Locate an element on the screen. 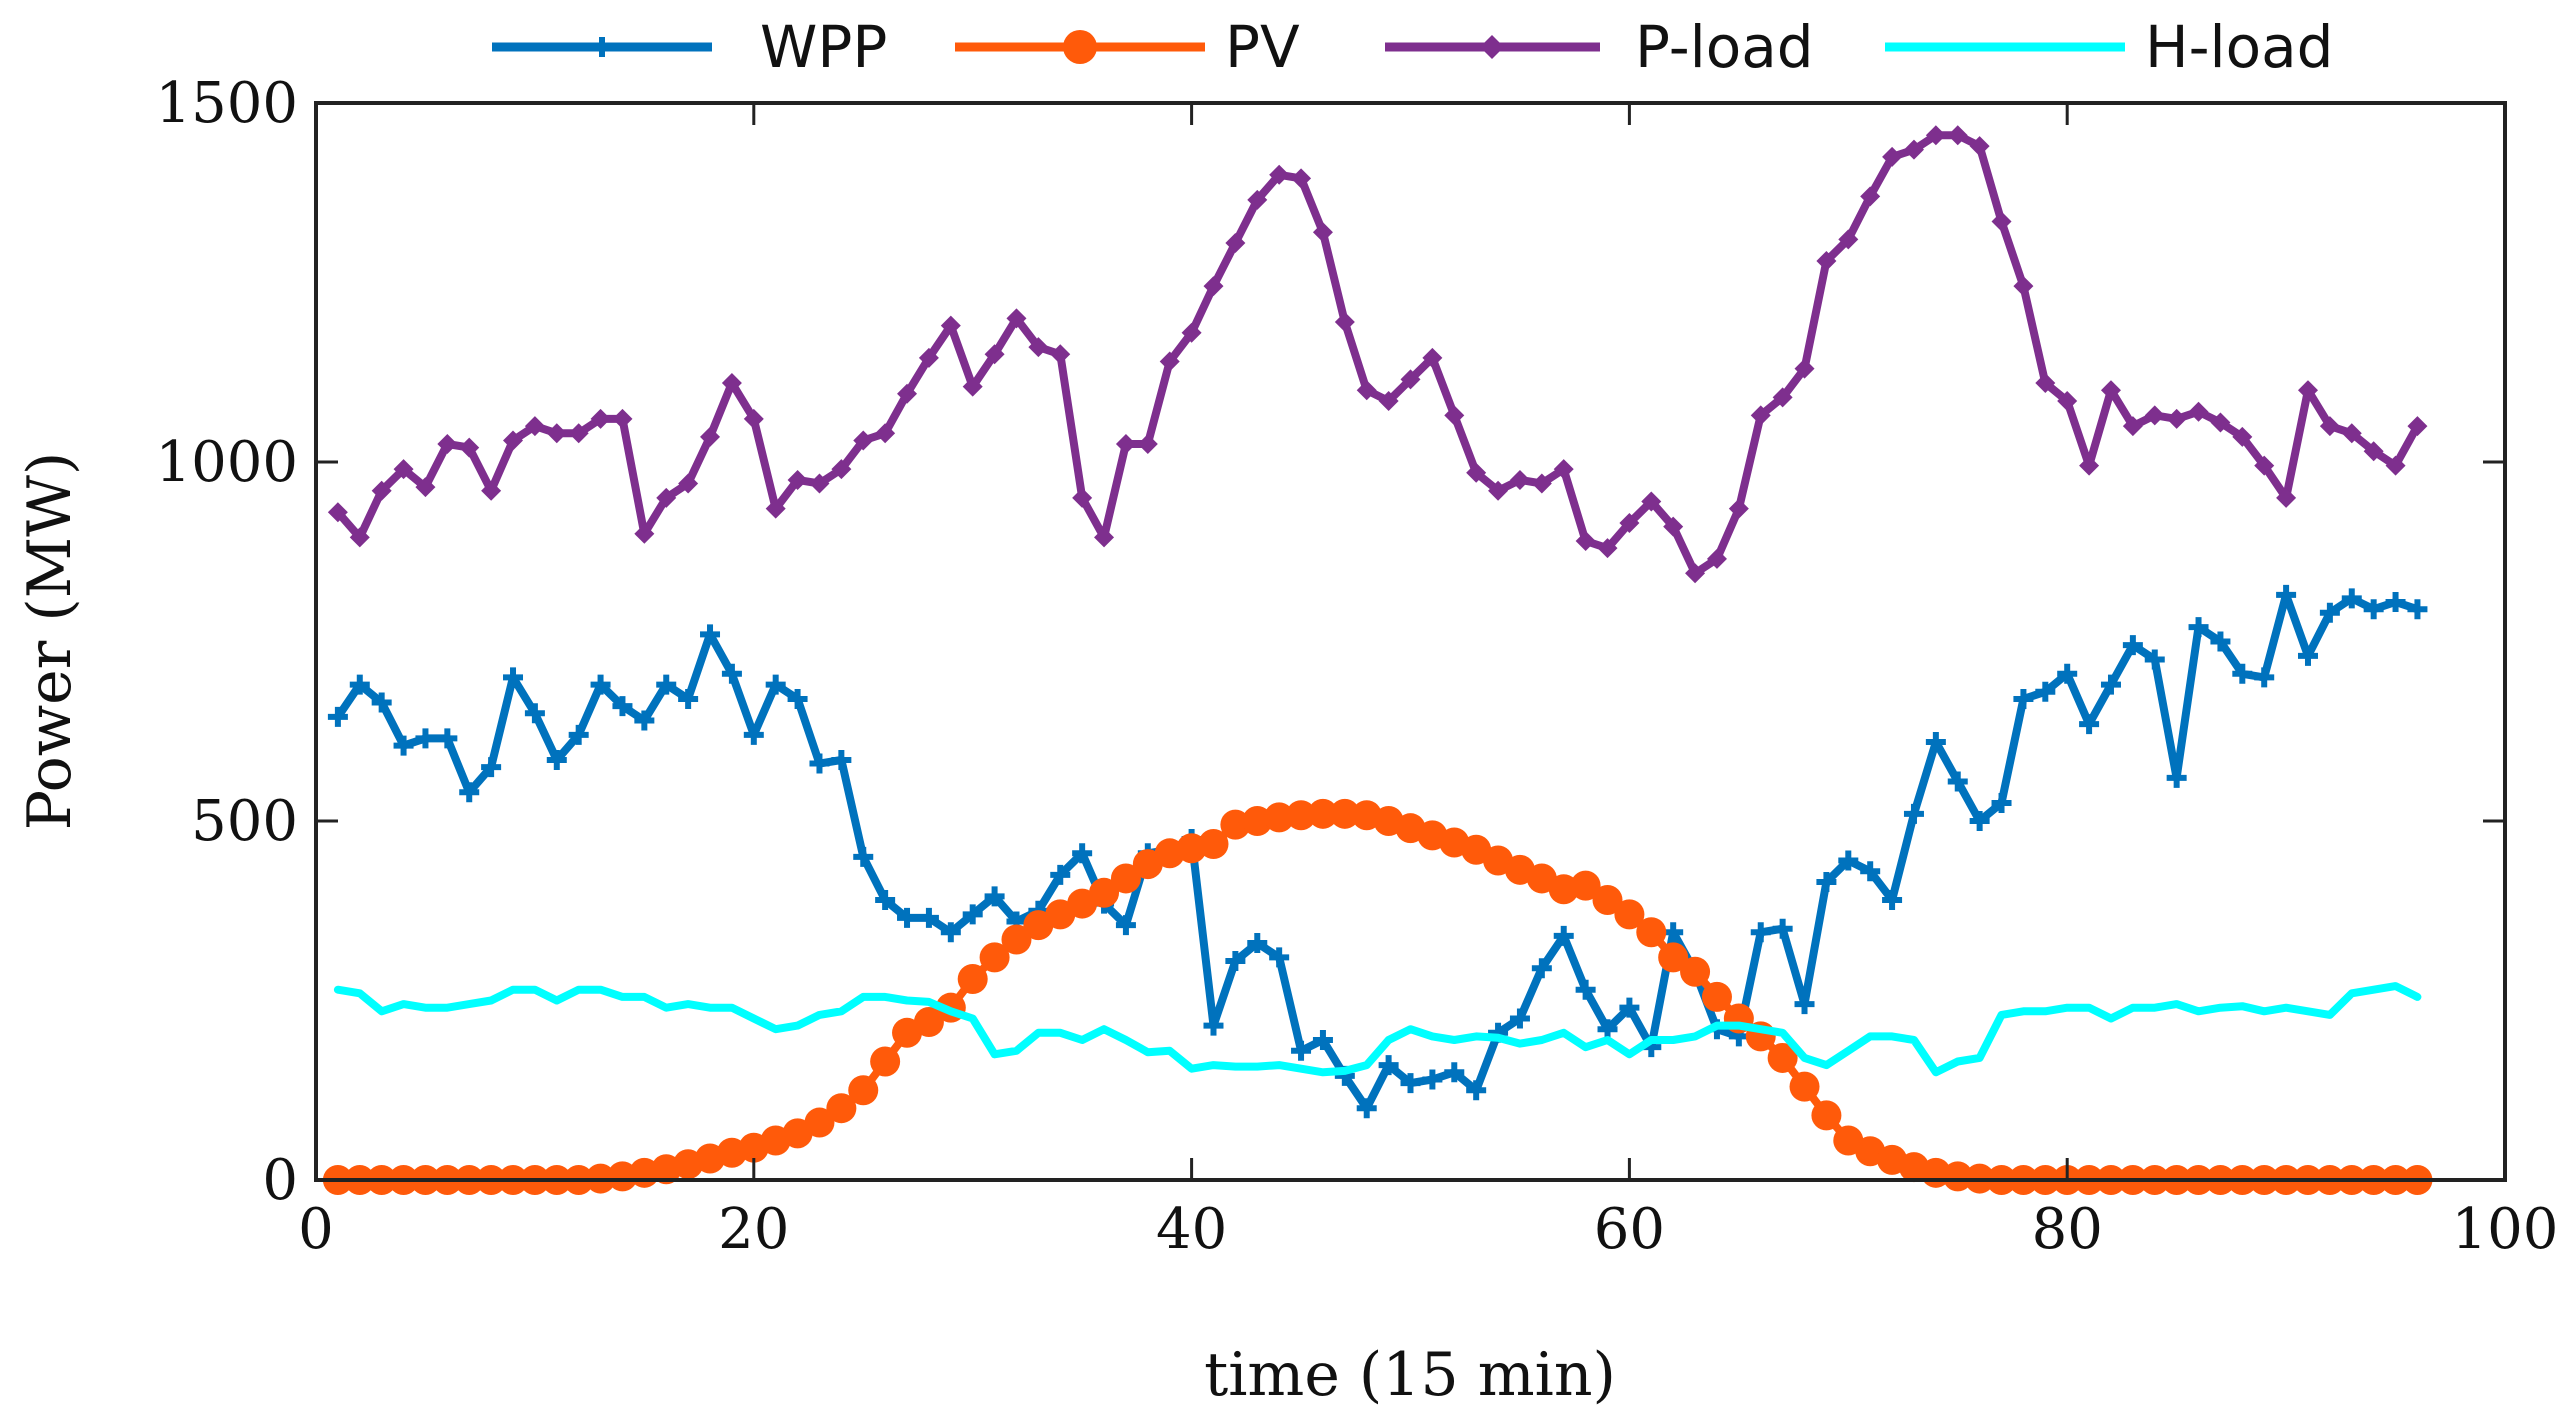 This screenshot has width=2575, height=1419. series-h-load is located at coordinates (1377, 1029).